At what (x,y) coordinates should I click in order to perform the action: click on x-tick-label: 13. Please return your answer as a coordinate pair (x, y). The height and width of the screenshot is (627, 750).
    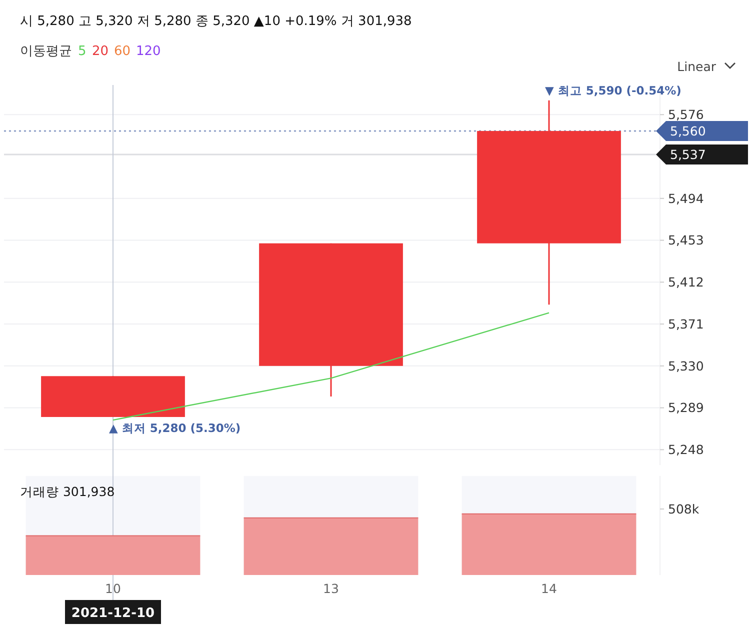
    Looking at the image, I should click on (331, 588).